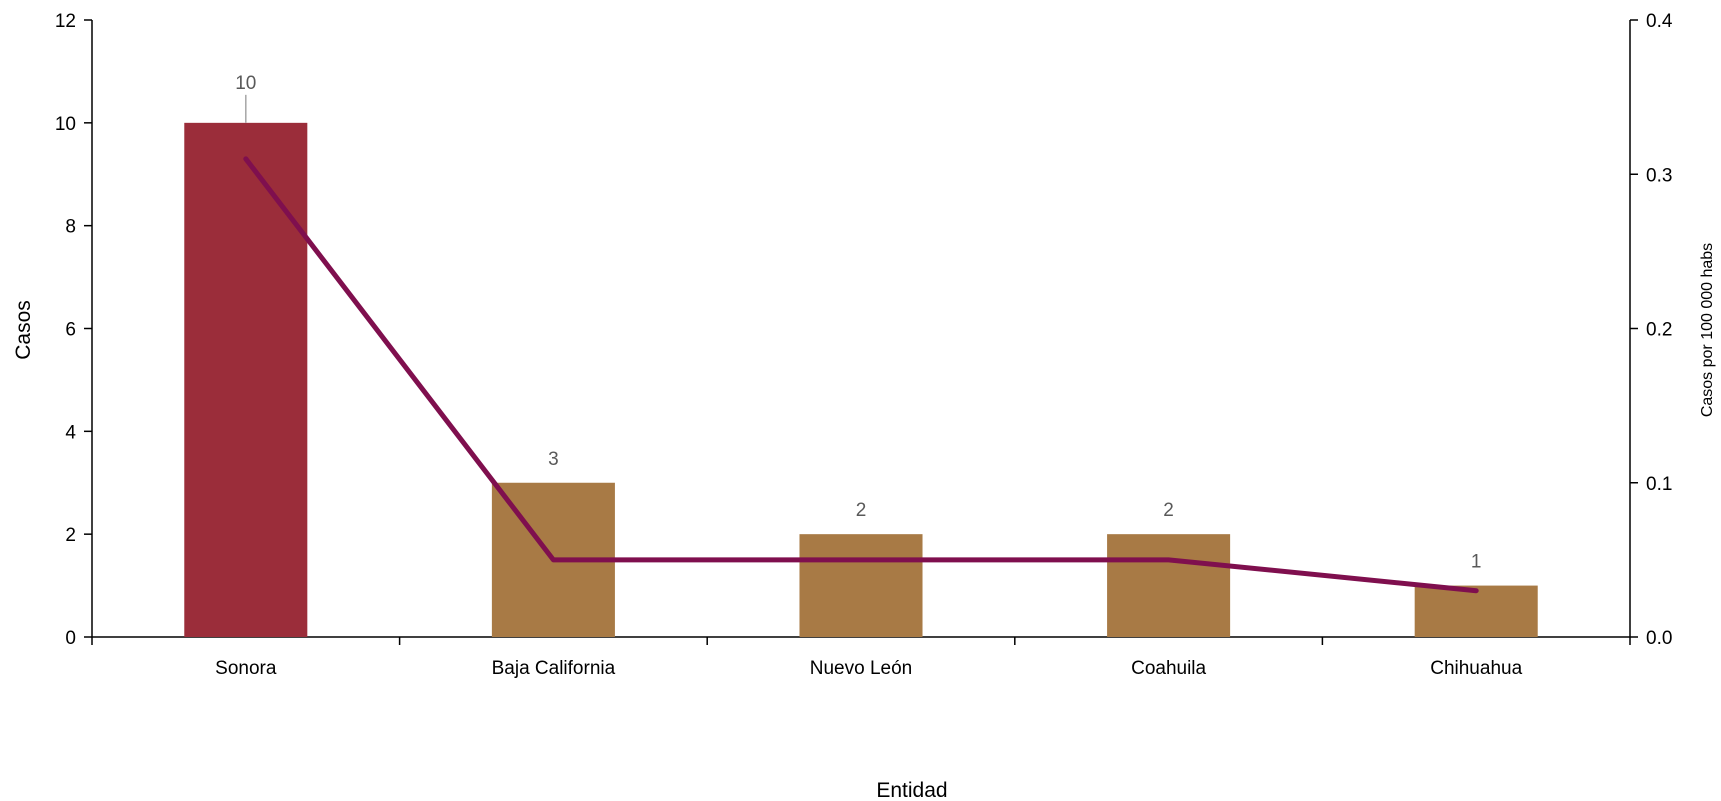 Image resolution: width=1721 pixels, height=801 pixels. Describe the element at coordinates (1659, 175) in the screenshot. I see `y2-tick-label: 0.3` at that location.